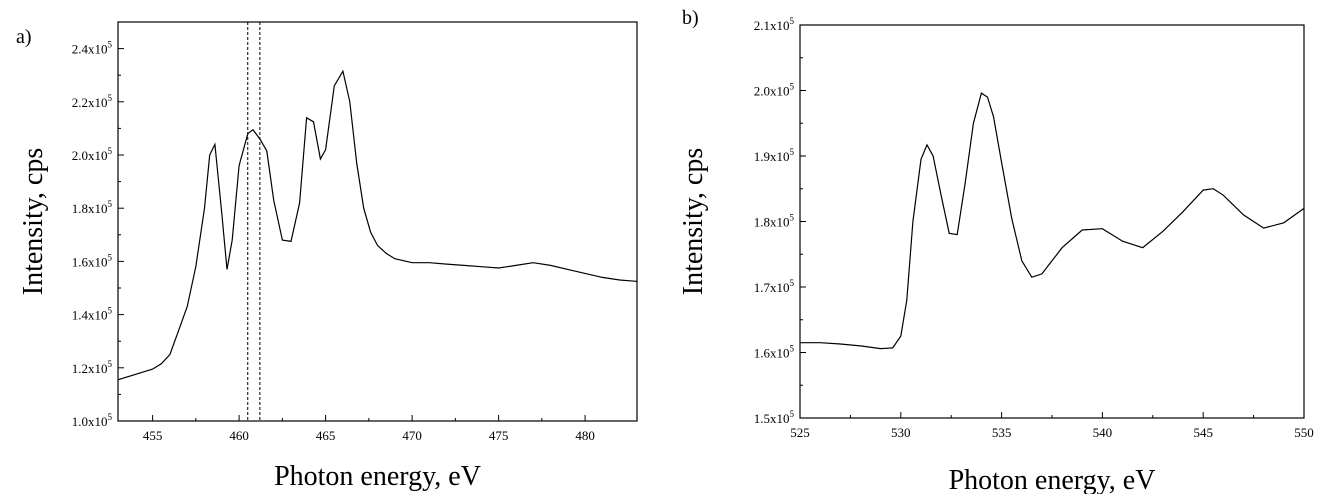  Describe the element at coordinates (1203, 432) in the screenshot. I see `x-tick-label: 545` at that location.